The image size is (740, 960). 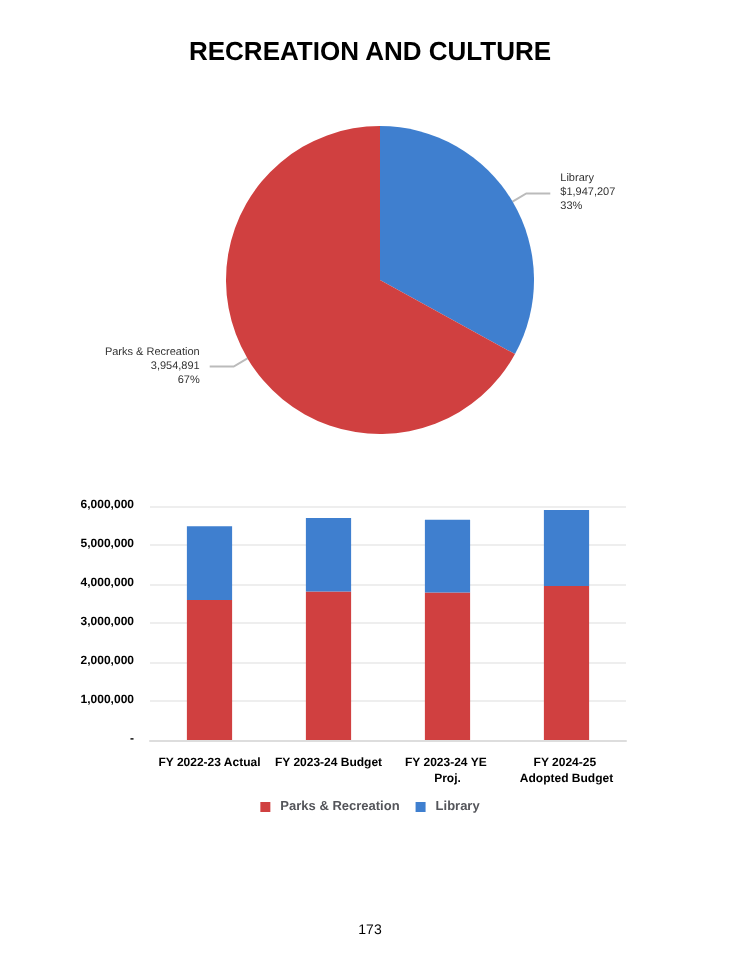 I want to click on chart-title: RECREATION AND CULTURE, so click(x=370, y=51).